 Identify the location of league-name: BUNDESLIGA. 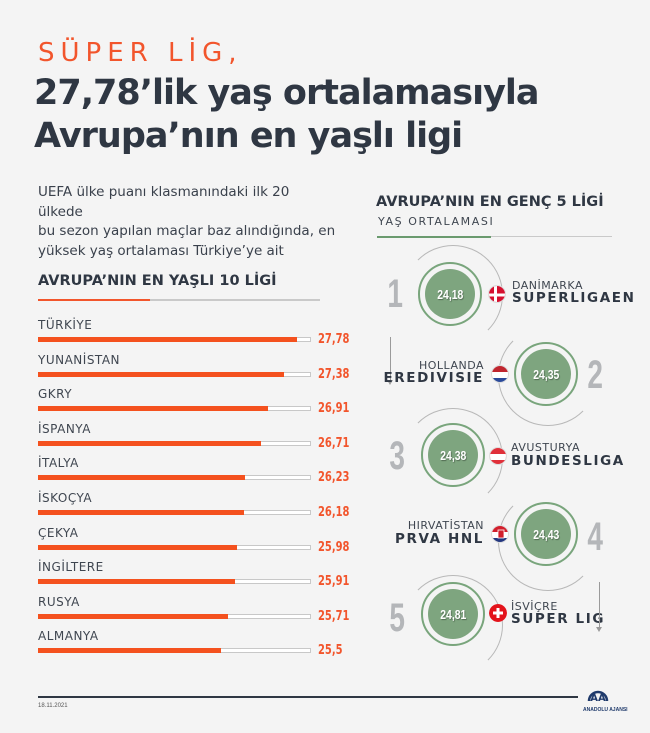
(568, 461).